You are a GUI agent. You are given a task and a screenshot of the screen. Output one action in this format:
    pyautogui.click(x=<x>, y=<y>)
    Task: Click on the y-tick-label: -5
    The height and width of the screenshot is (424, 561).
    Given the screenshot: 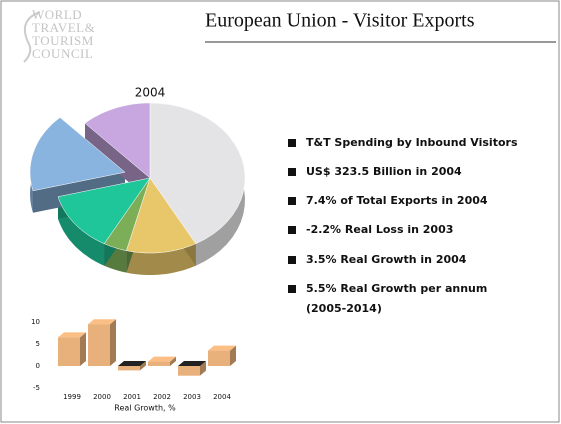 What is the action you would take?
    pyautogui.click(x=36, y=388)
    